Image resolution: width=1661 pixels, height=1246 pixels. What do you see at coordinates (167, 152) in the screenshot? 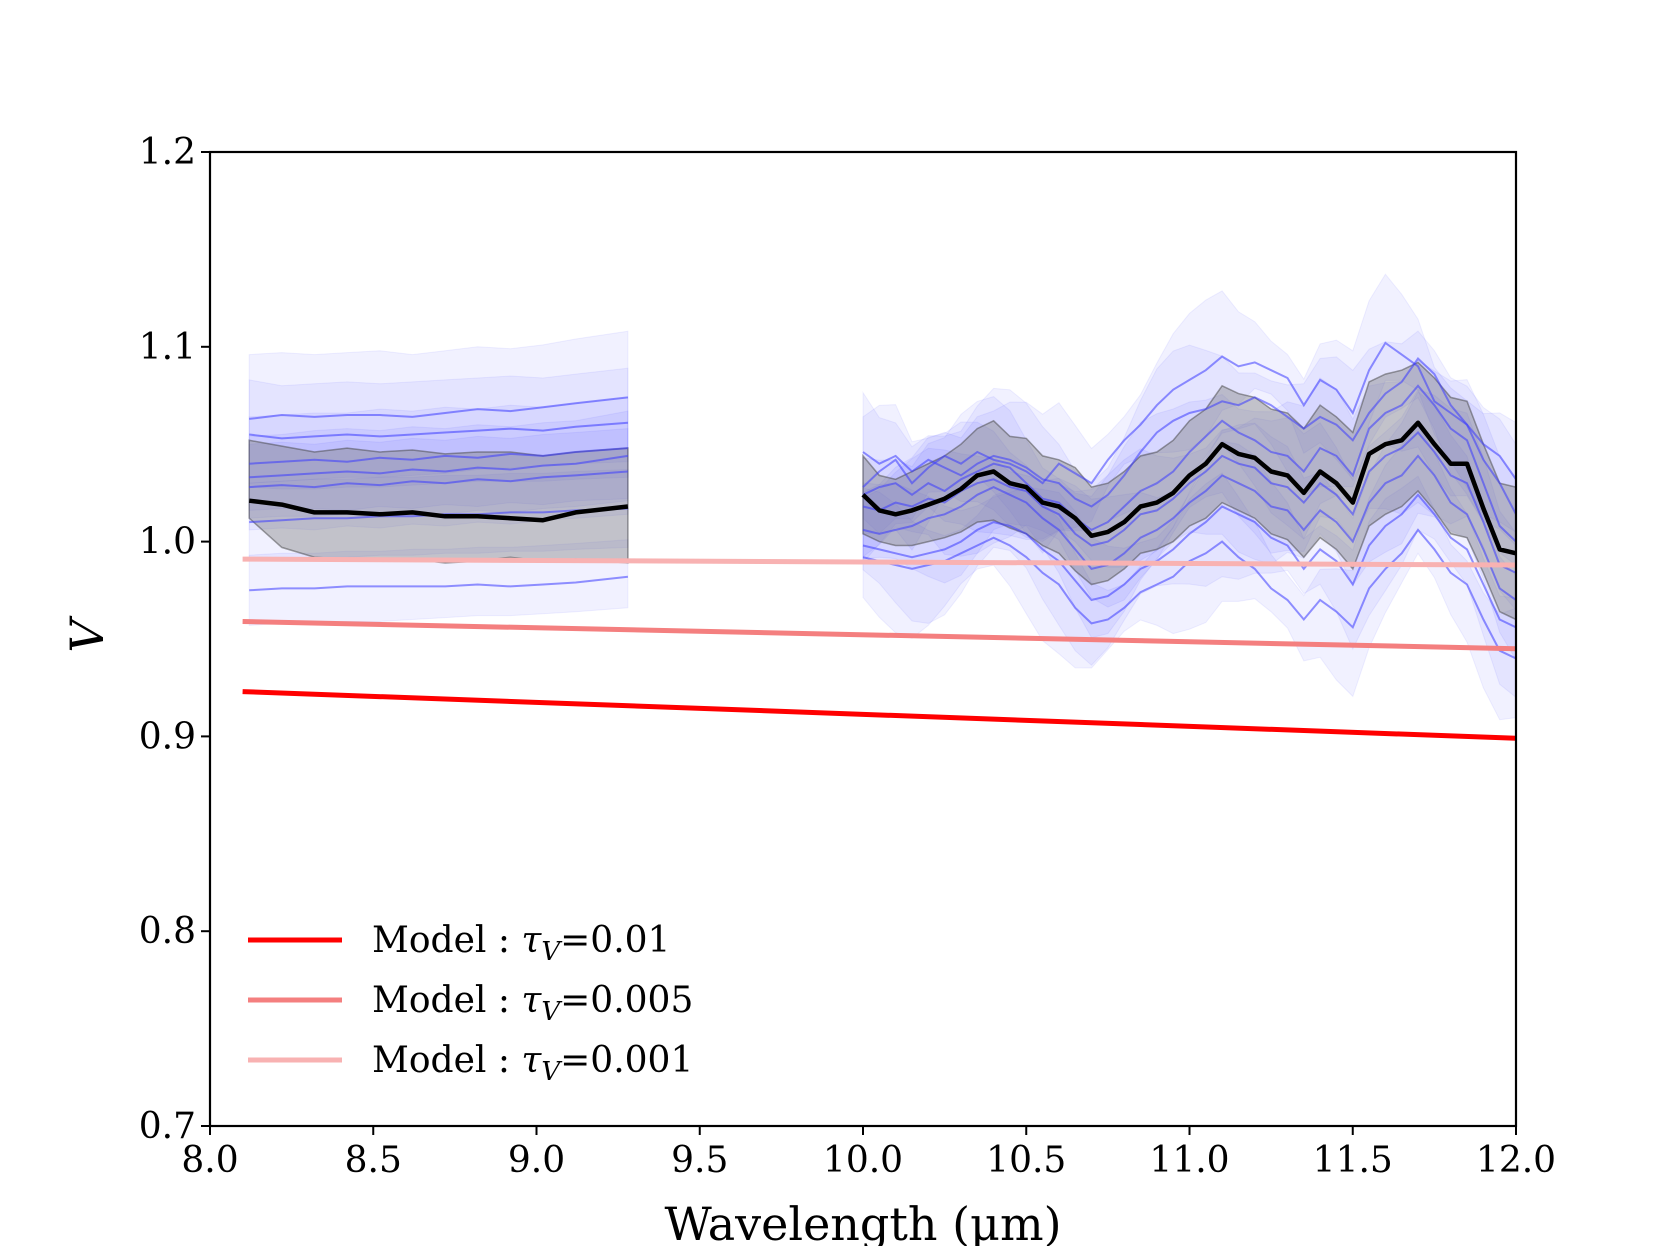
I see `y-tick-label: 1.2` at bounding box center [167, 152].